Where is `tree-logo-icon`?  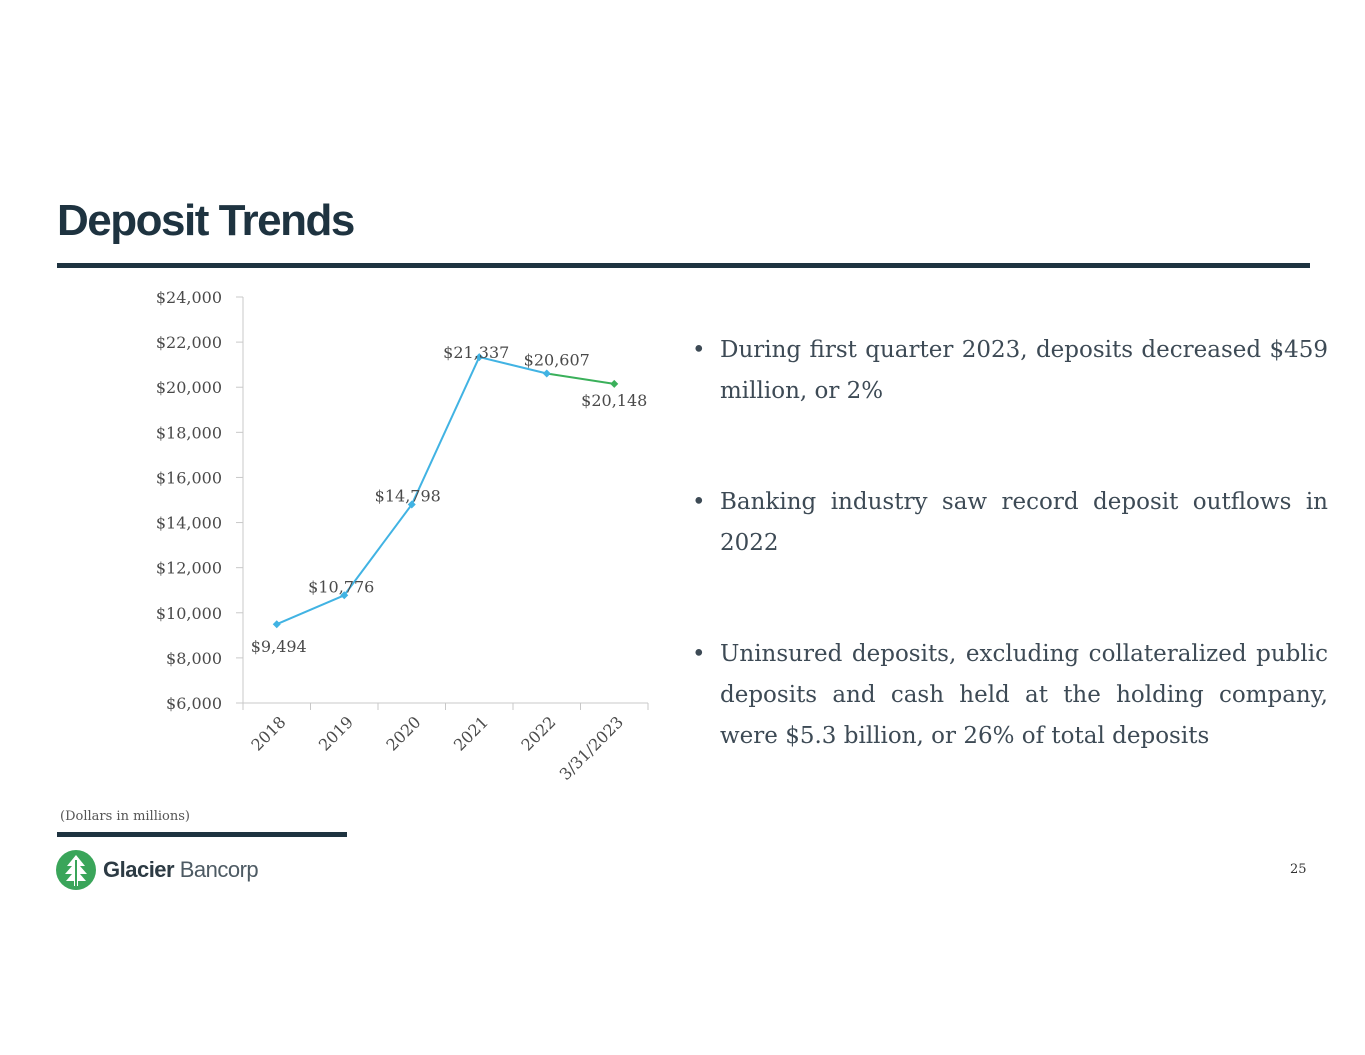 tree-logo-icon is located at coordinates (76, 870).